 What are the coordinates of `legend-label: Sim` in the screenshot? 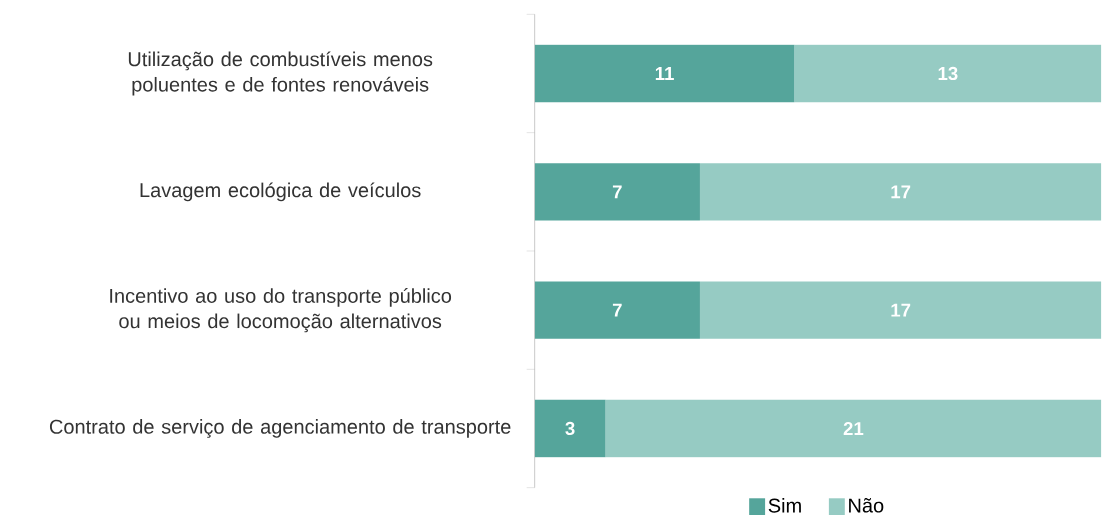 It's located at (784, 505).